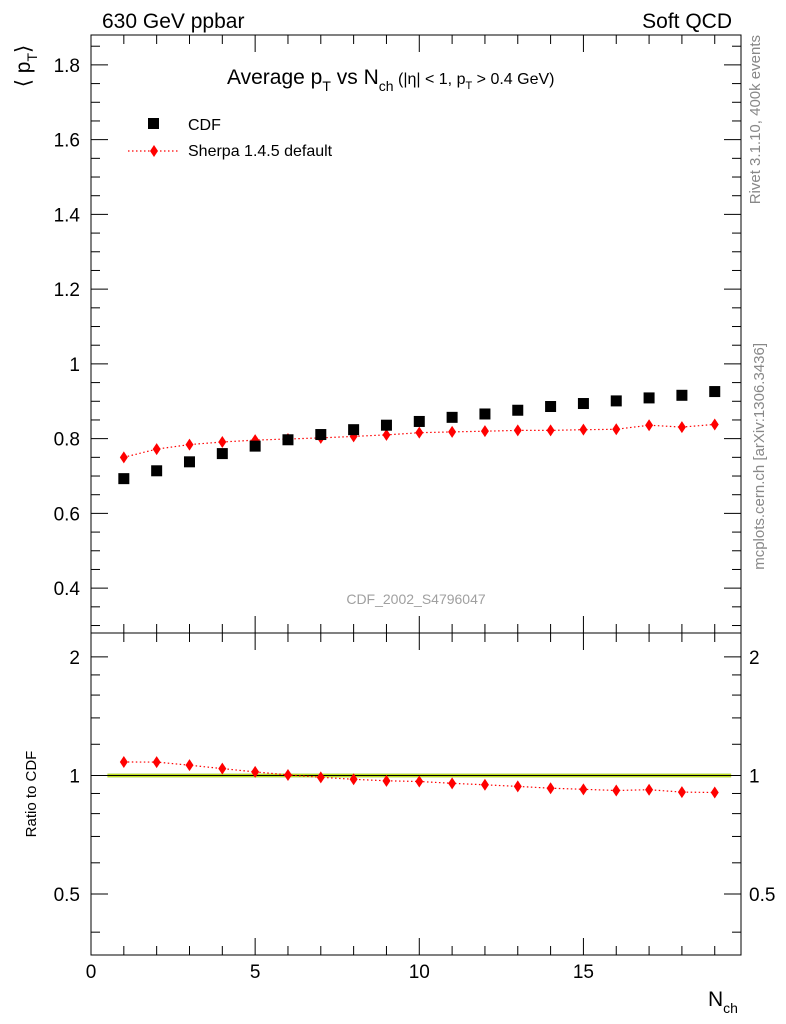  I want to click on main-ytick-label: 0.6, so click(67, 514).